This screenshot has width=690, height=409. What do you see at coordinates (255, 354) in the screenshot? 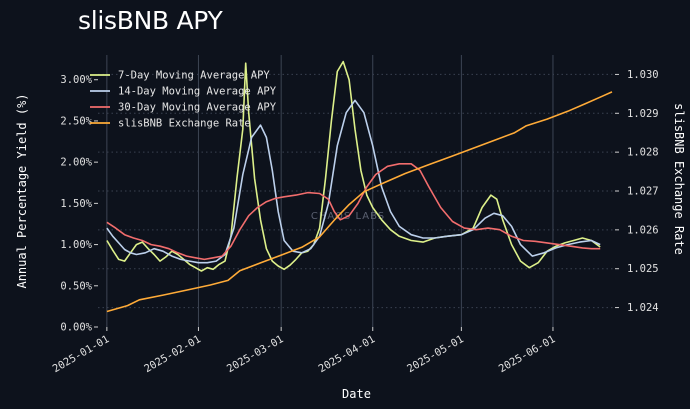
I see `x-tick-label: 2025-03-01` at bounding box center [255, 354].